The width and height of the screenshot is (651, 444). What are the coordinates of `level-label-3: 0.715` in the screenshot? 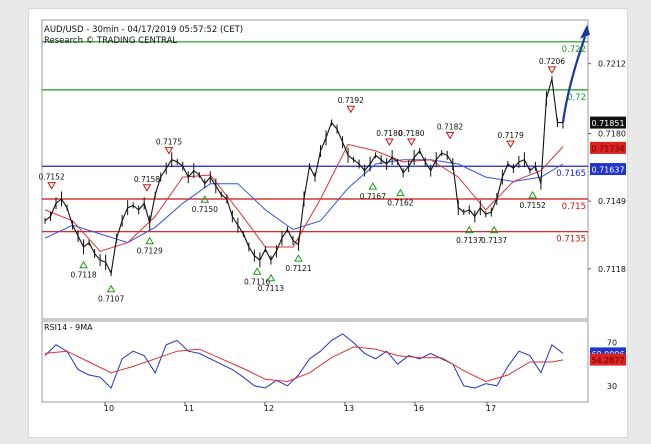 It's located at (574, 207).